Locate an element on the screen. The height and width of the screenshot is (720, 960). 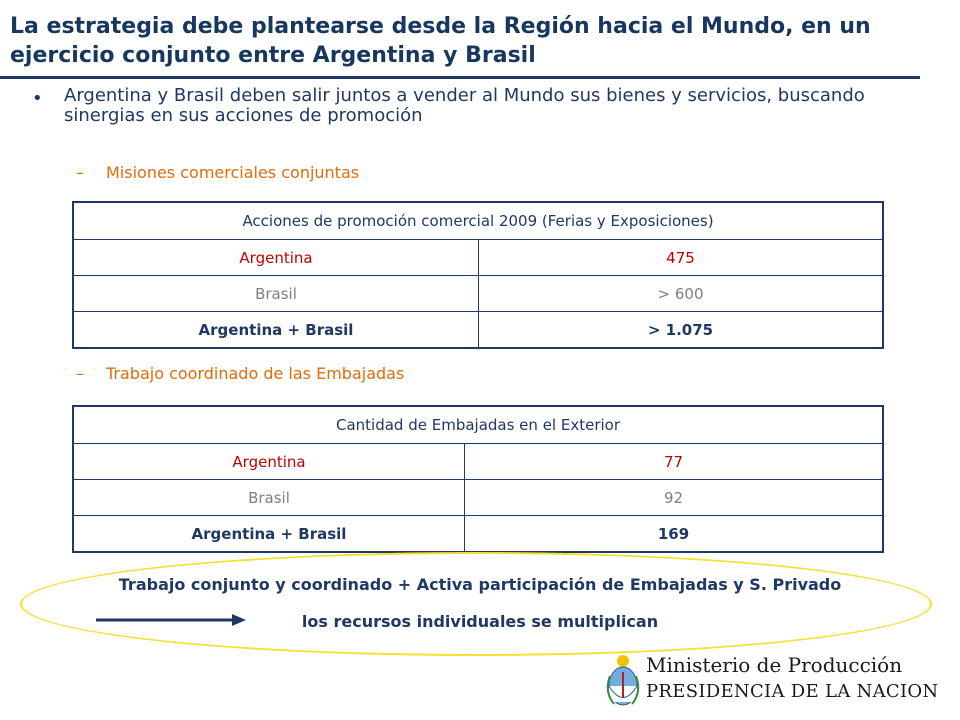
table-header: Cantidad de Embajadas en el Exterior is located at coordinates (478, 424).